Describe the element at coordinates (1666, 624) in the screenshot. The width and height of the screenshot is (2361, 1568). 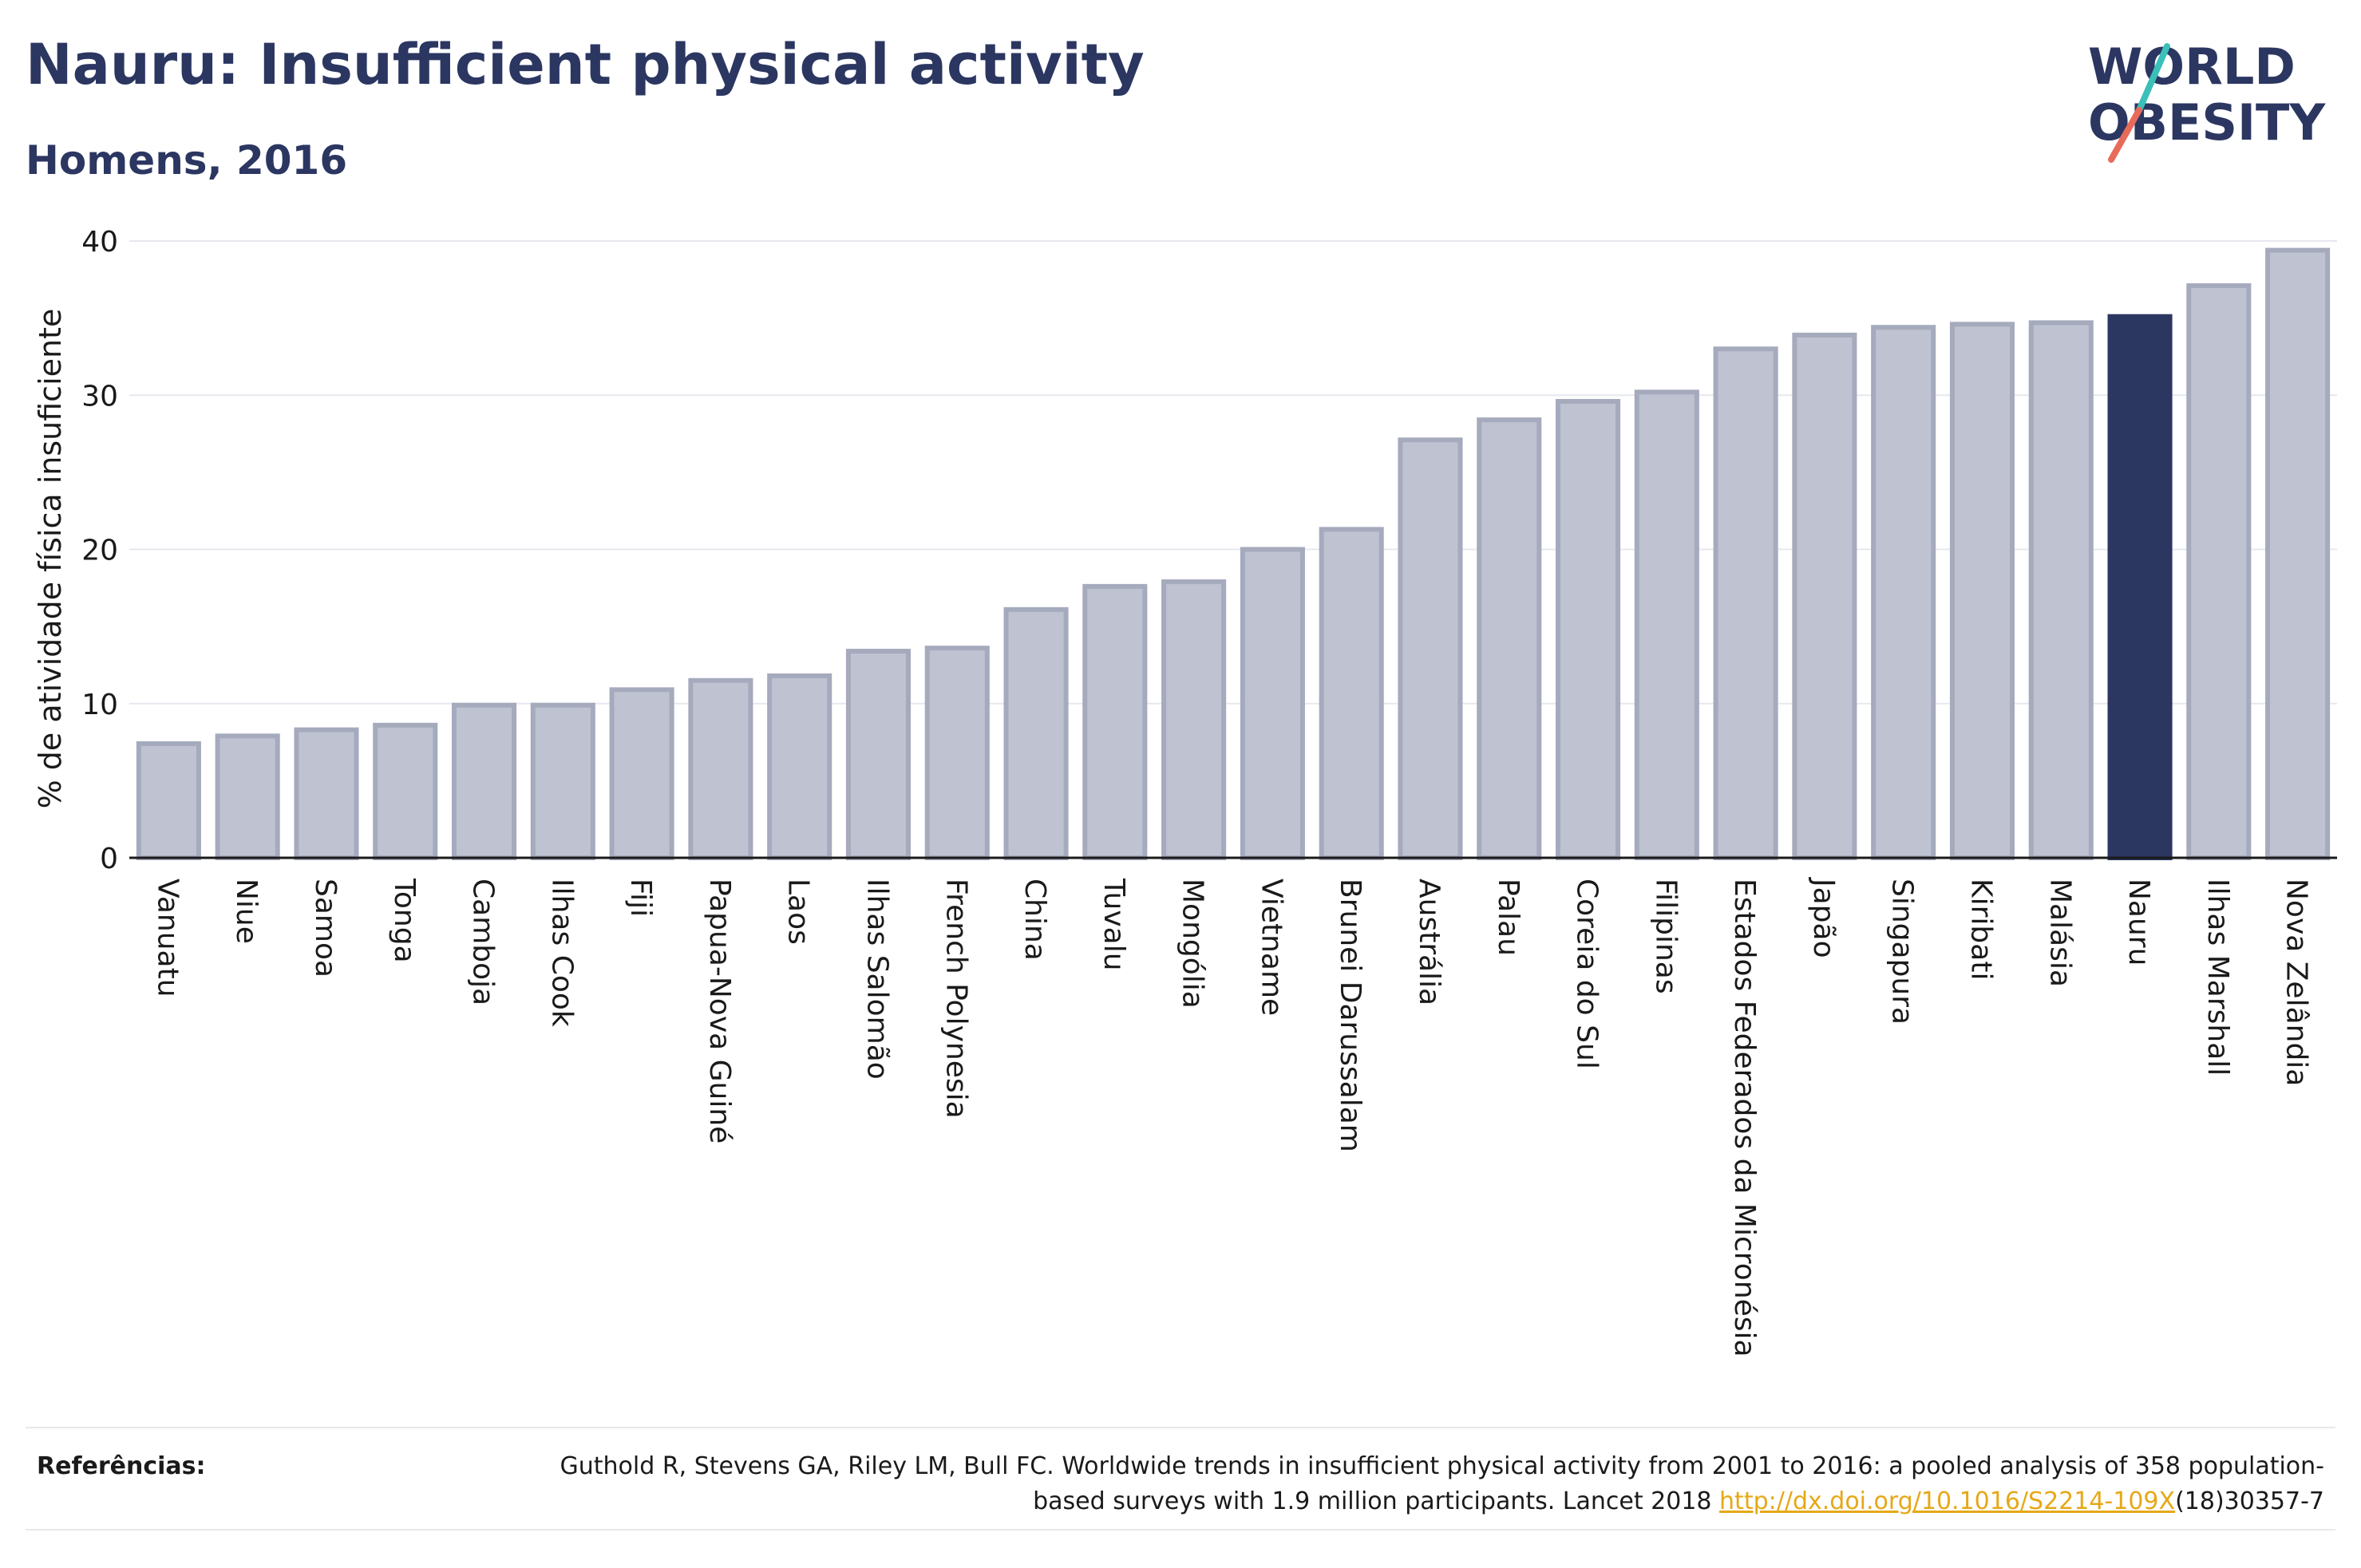
I see `bar-filipinas` at that location.